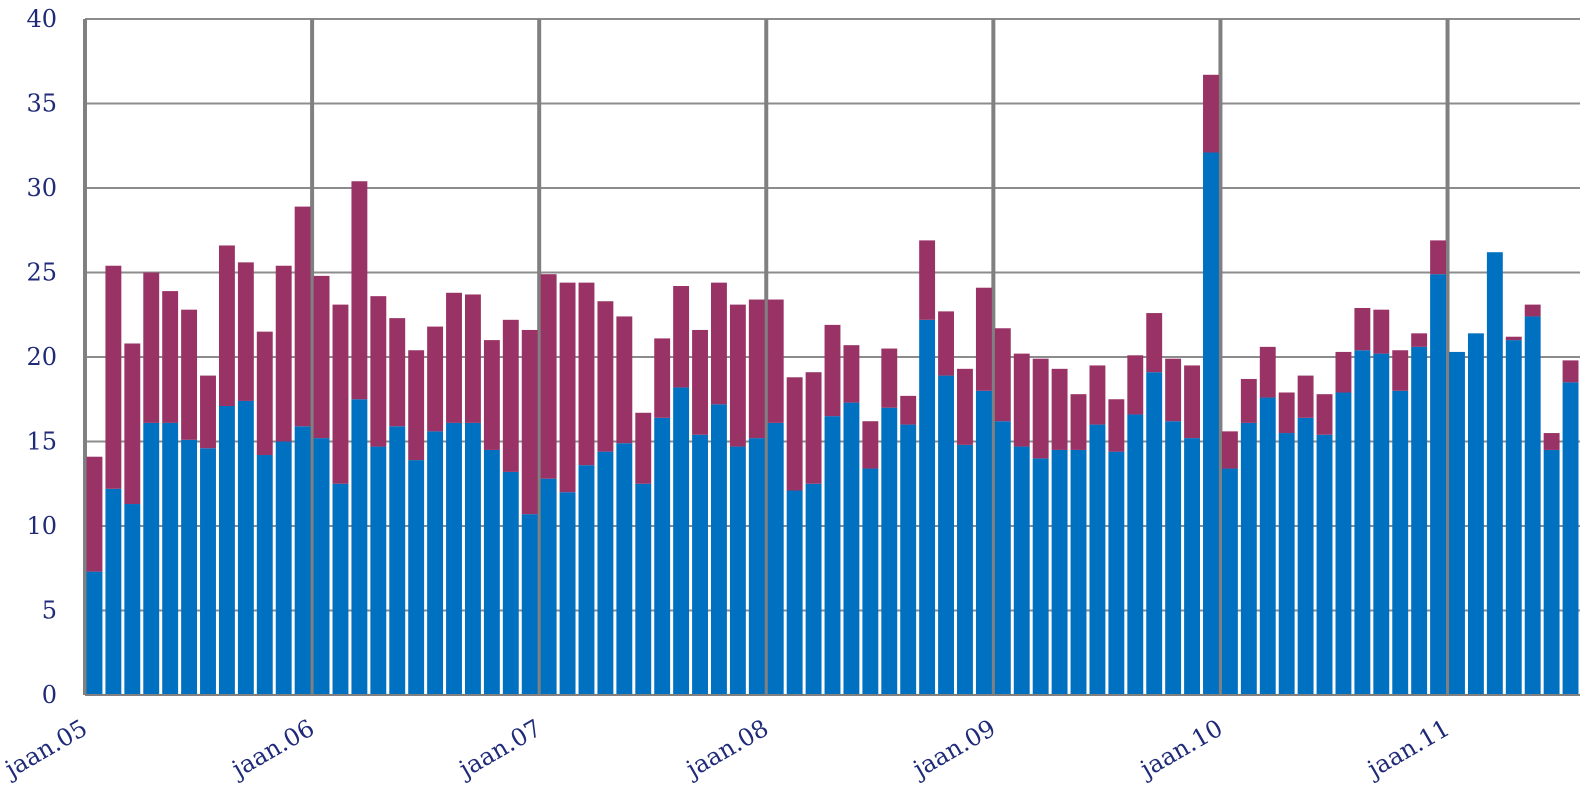  What do you see at coordinates (46, 749) in the screenshot?
I see `x-tick-label: jaan.05` at bounding box center [46, 749].